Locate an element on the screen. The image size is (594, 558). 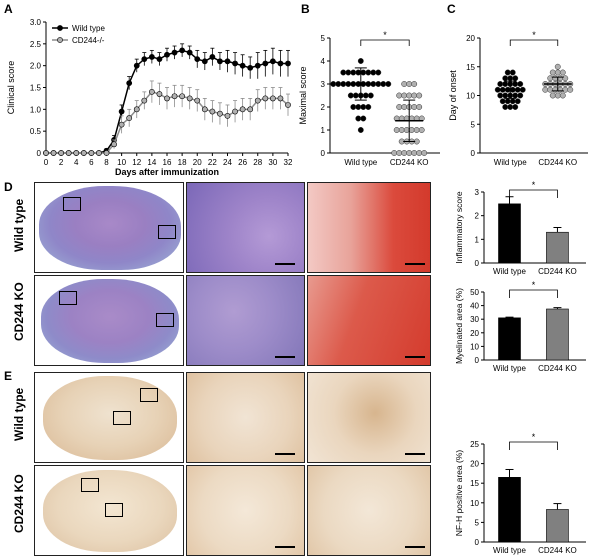
legend-marker-ko is located at coordinates (60, 40).